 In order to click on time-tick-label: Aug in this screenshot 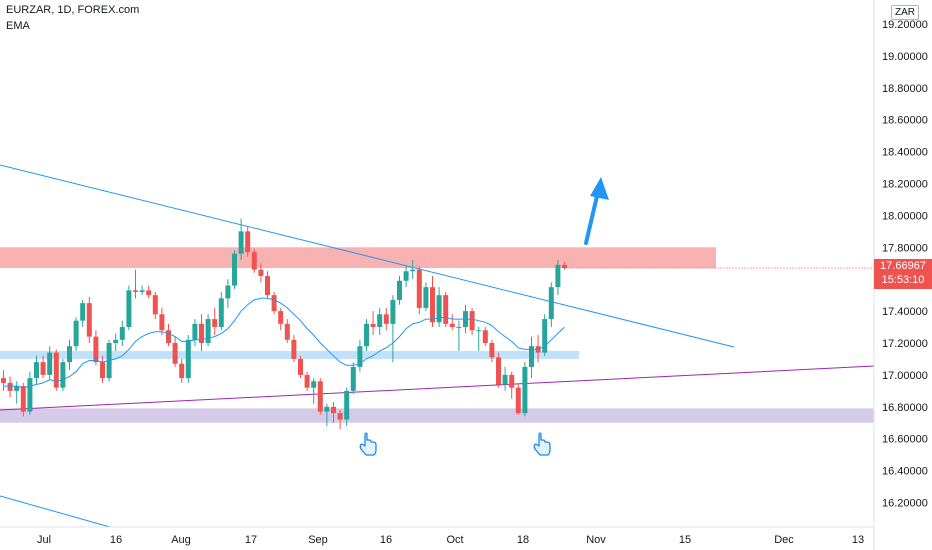, I will do `click(181, 540)`.